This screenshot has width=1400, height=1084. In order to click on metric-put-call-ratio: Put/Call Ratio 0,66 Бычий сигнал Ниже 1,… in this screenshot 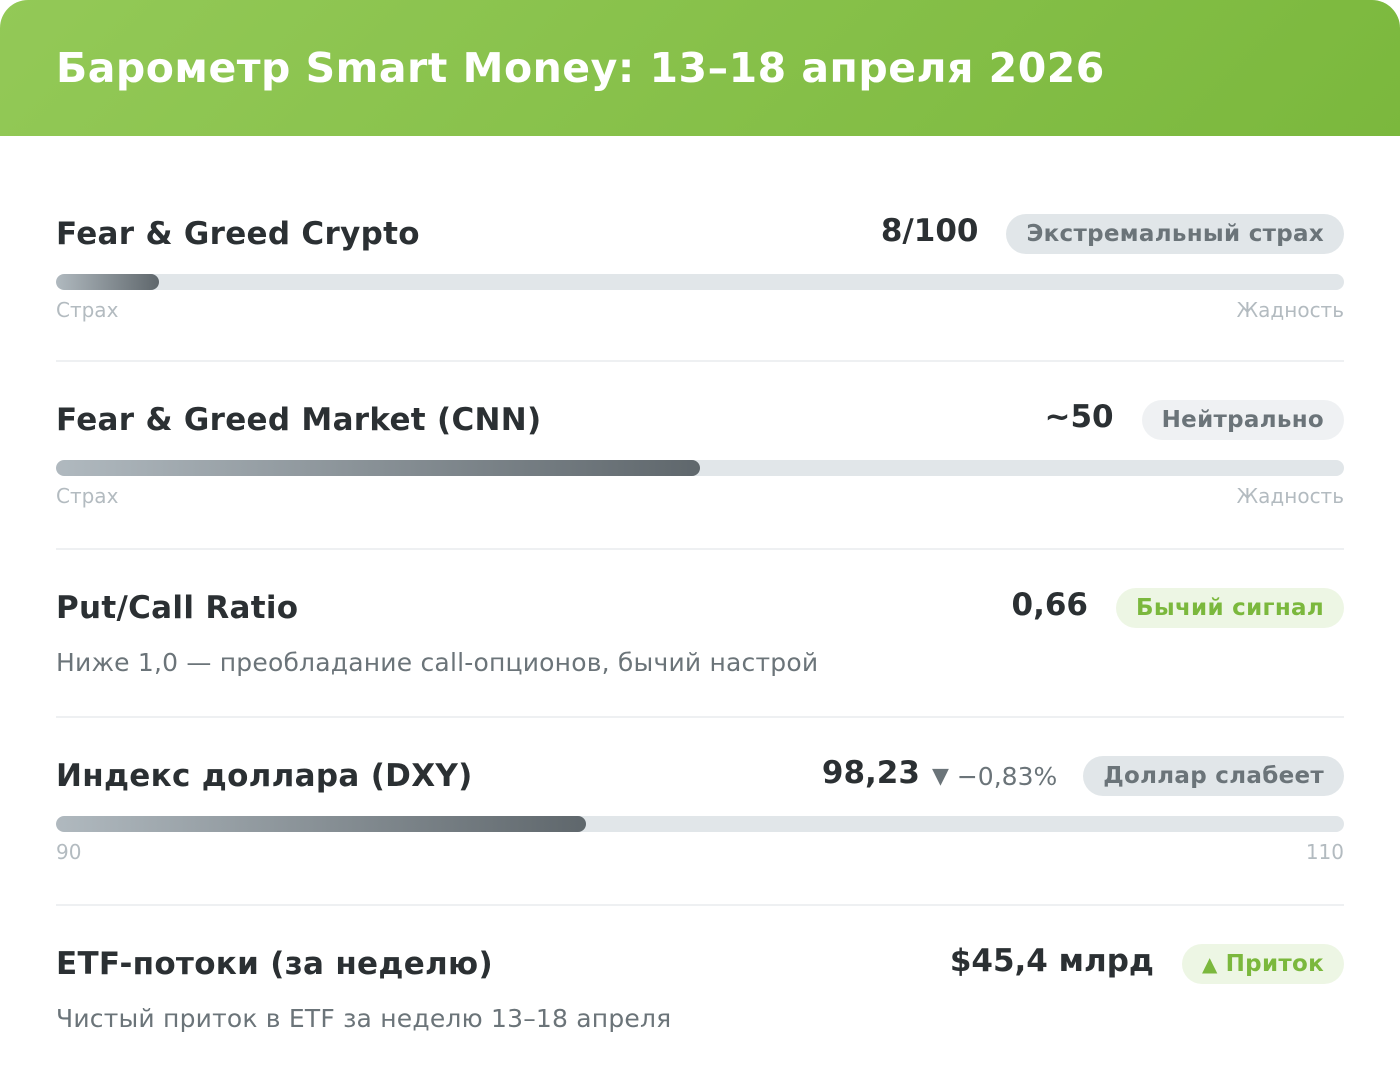, I will do `click(700, 634)`.